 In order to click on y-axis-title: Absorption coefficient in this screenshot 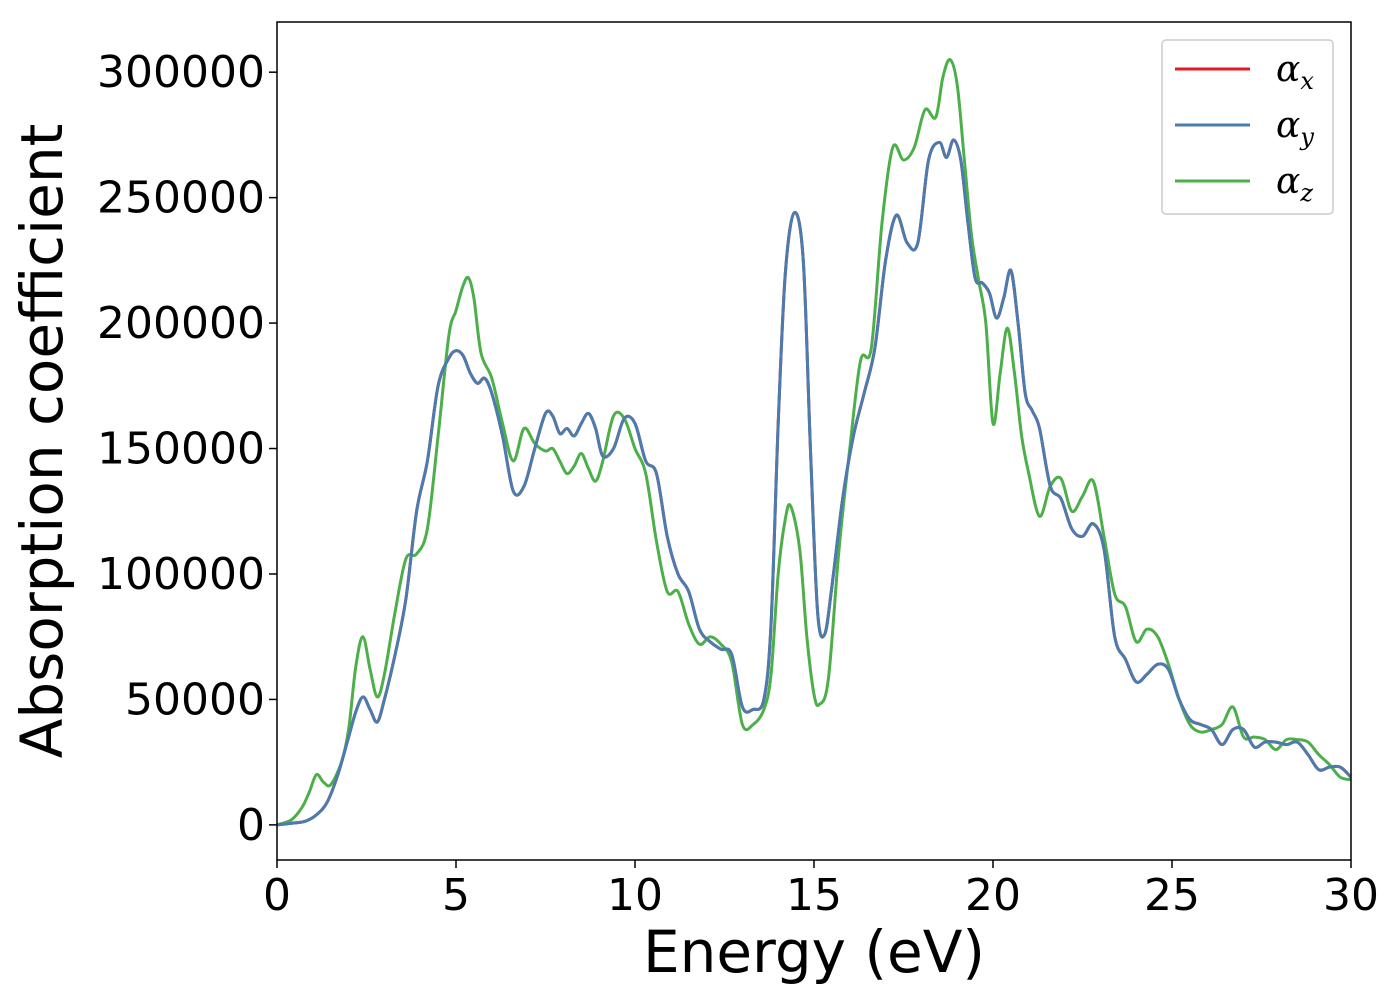, I will do `click(42, 441)`.